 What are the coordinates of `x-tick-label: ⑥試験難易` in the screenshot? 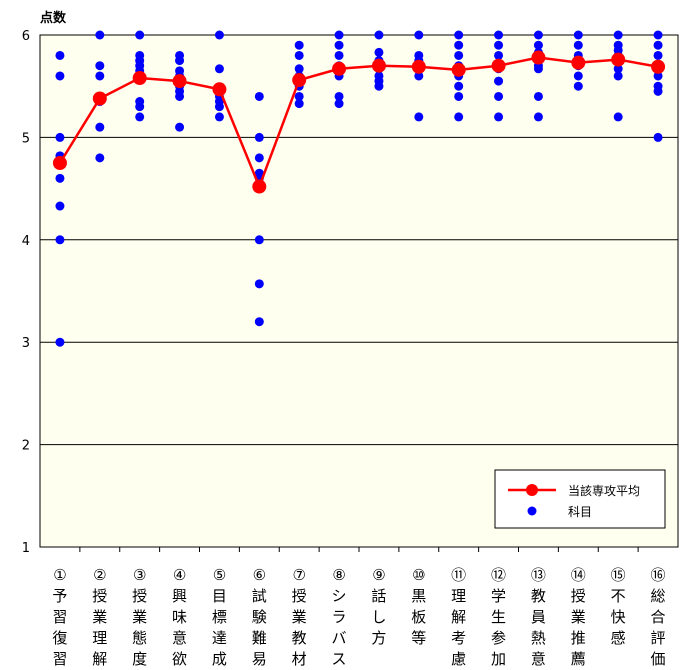 It's located at (259, 617).